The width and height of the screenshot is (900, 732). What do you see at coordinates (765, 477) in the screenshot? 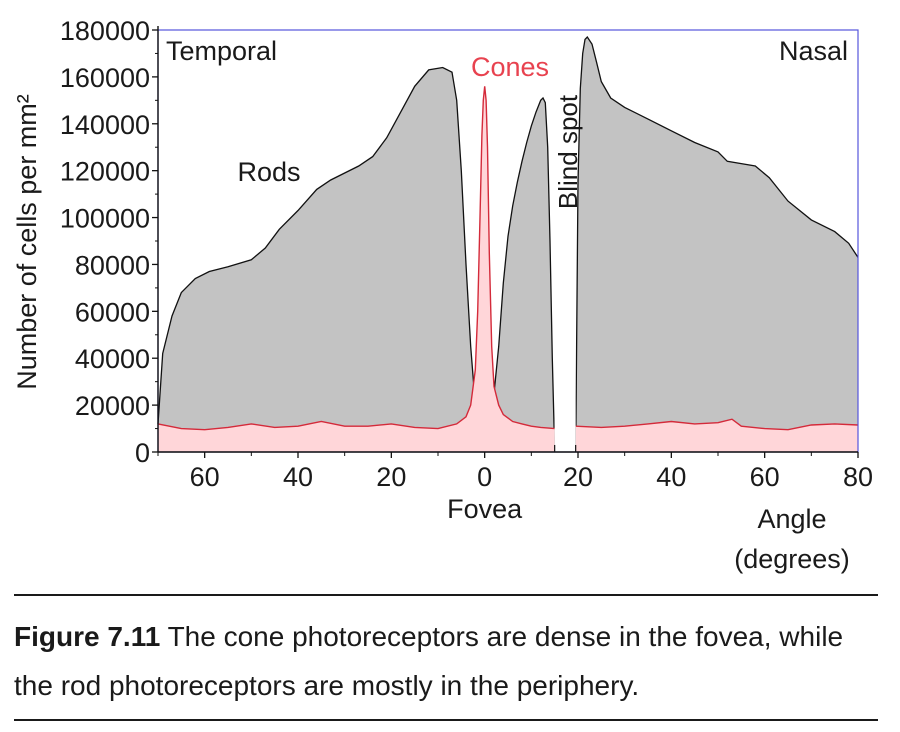
I see `x-tick-label-6: 60` at bounding box center [765, 477].